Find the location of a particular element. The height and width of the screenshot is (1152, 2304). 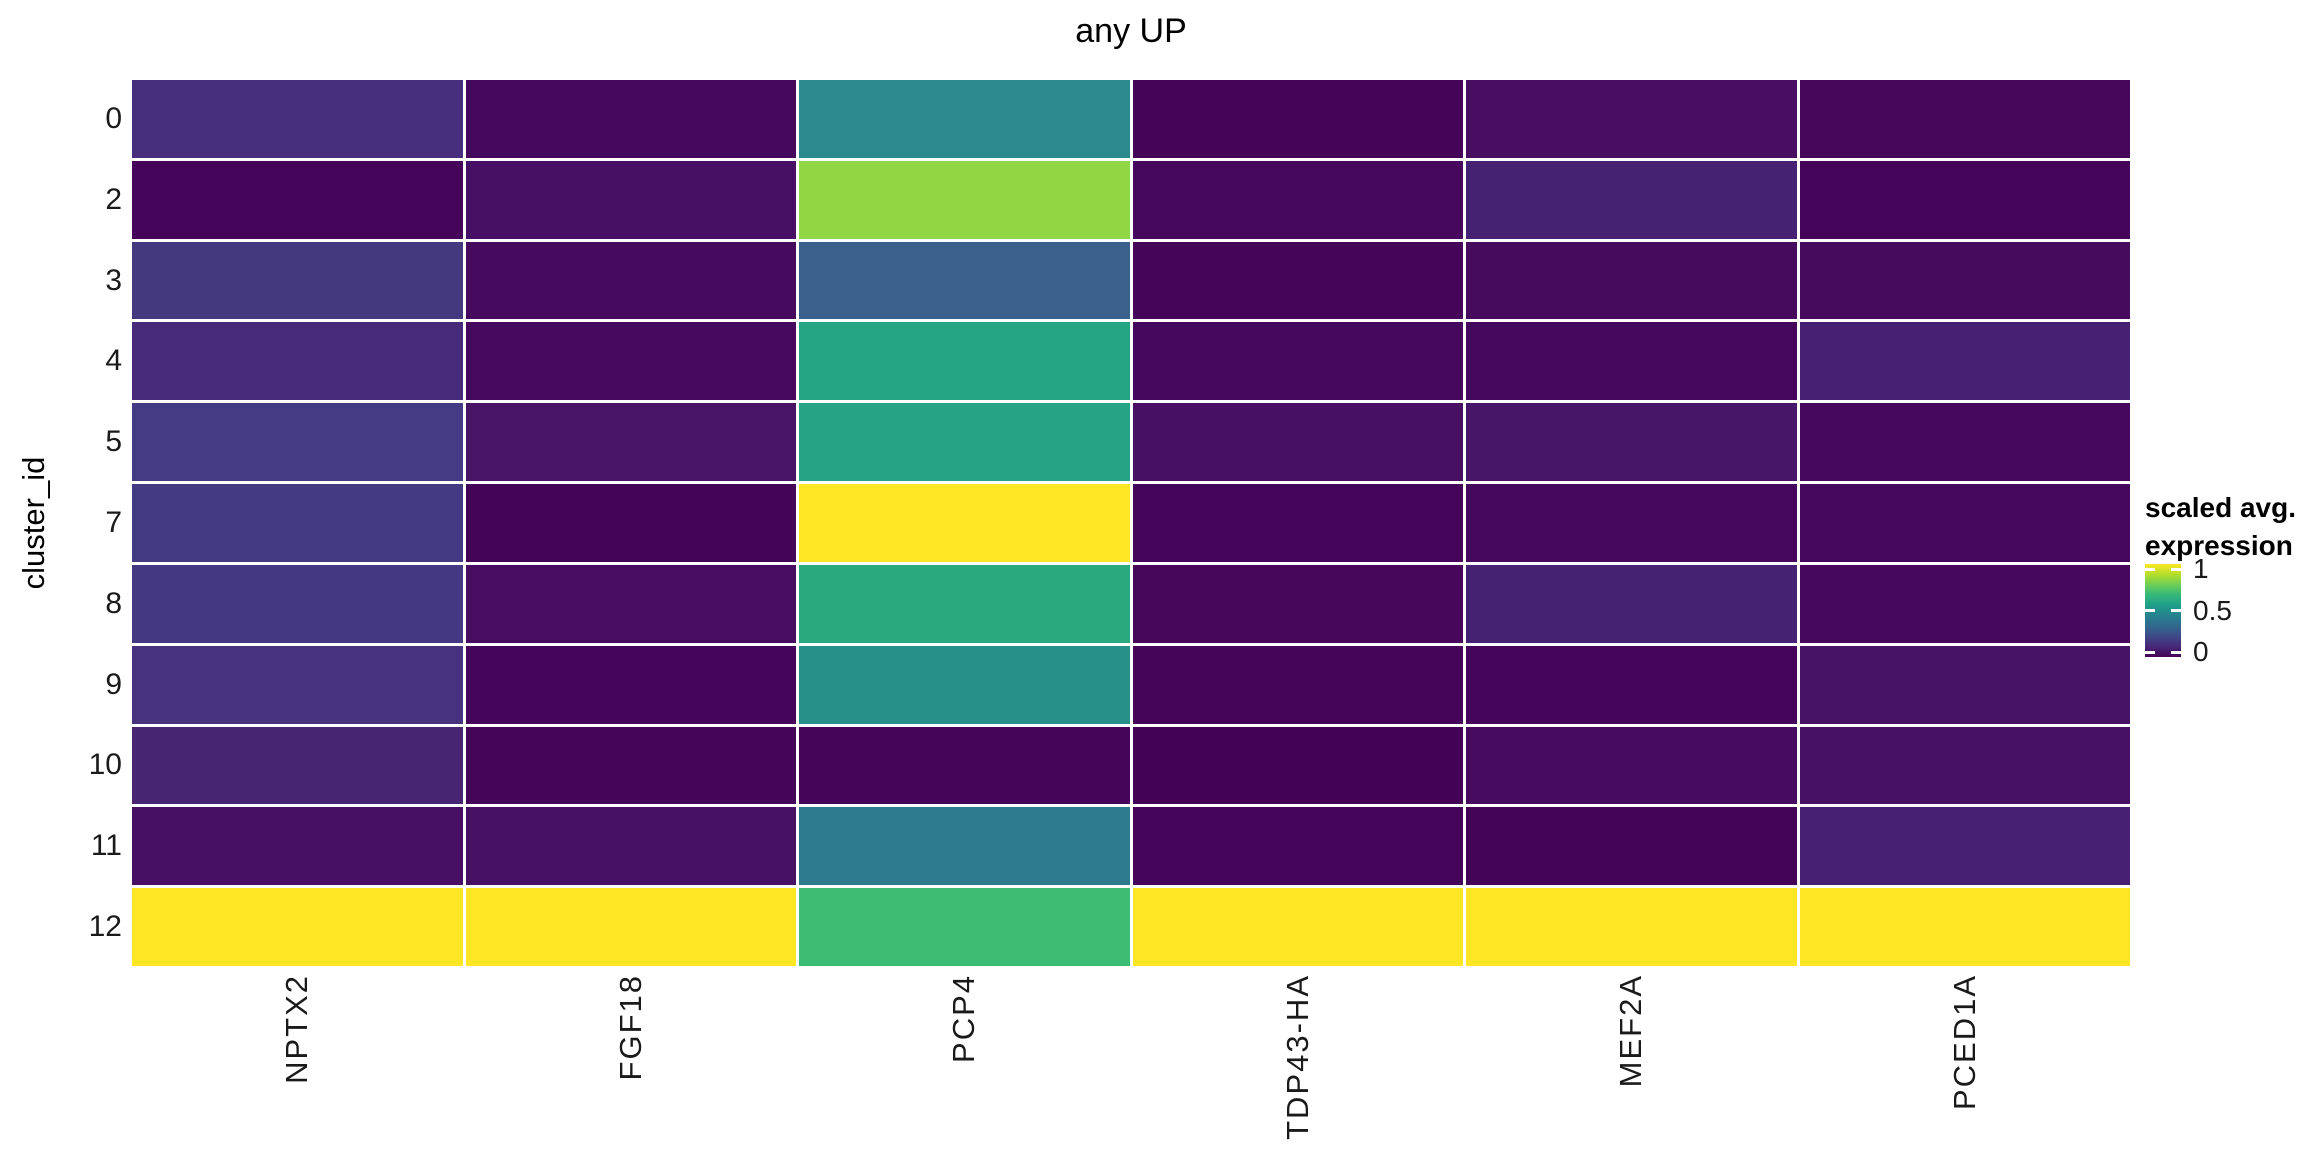

x-tick-label: PCP4 is located at coordinates (964, 1018).